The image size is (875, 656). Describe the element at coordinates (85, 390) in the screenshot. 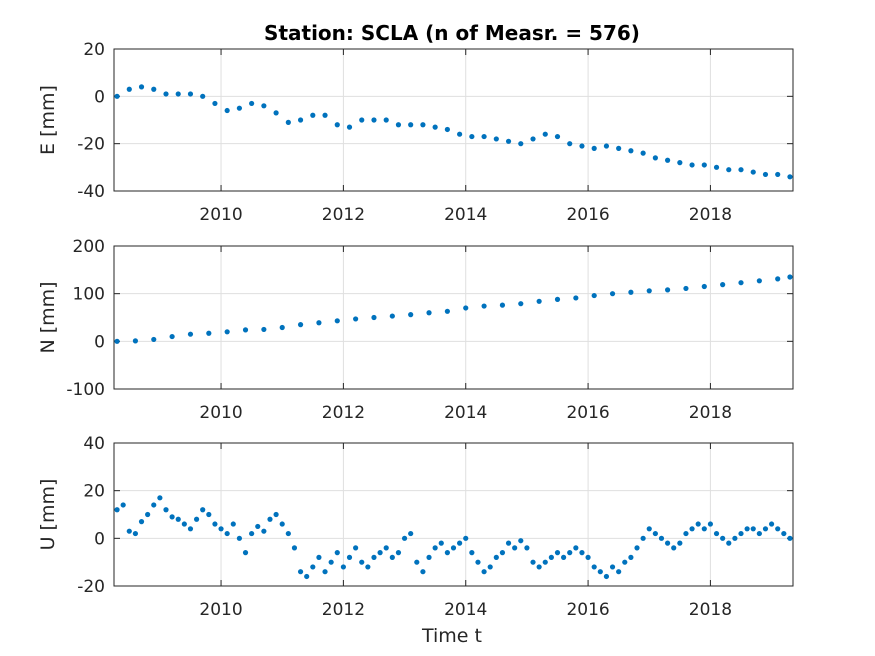

I see `y-tick-label: -100` at that location.